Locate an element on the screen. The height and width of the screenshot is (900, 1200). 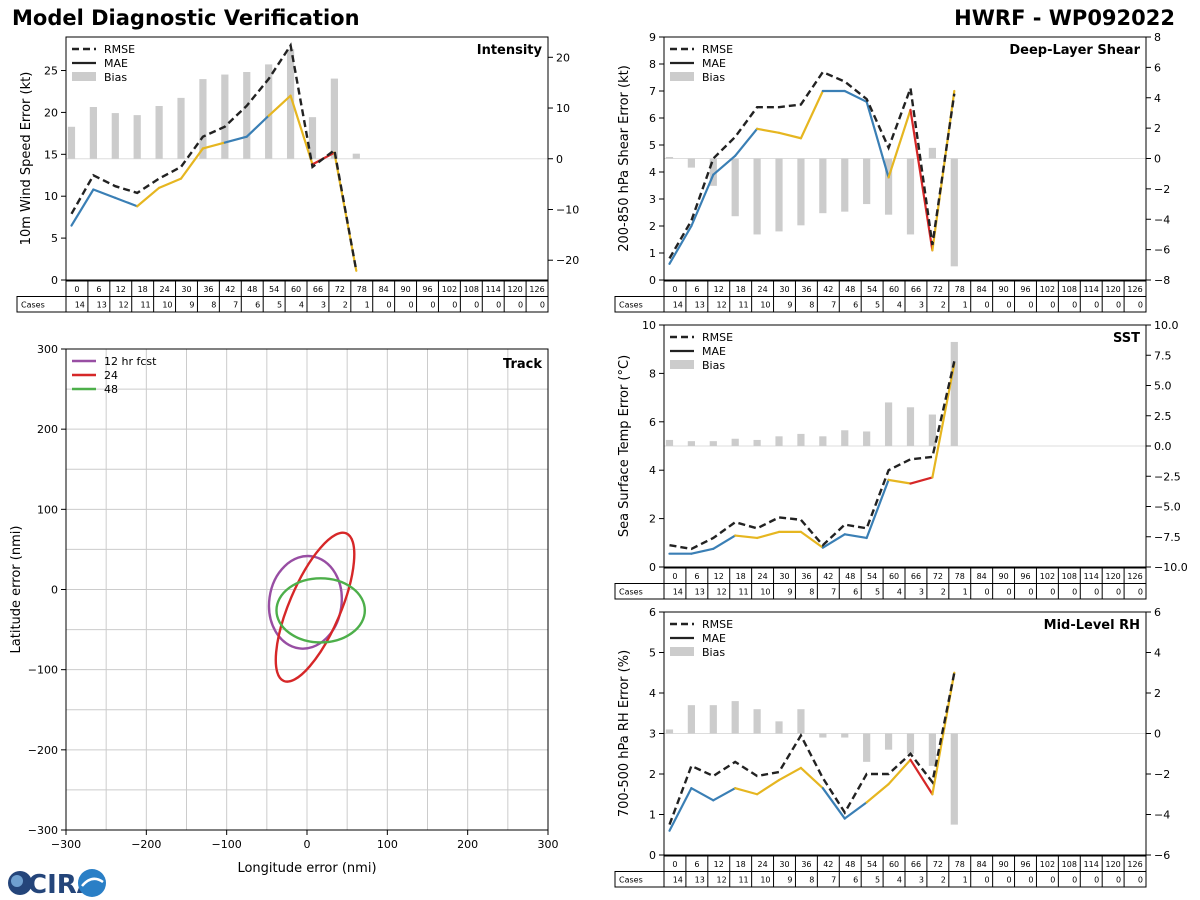
y2-tick-label: 10.0 is located at coordinates (1166, 325).